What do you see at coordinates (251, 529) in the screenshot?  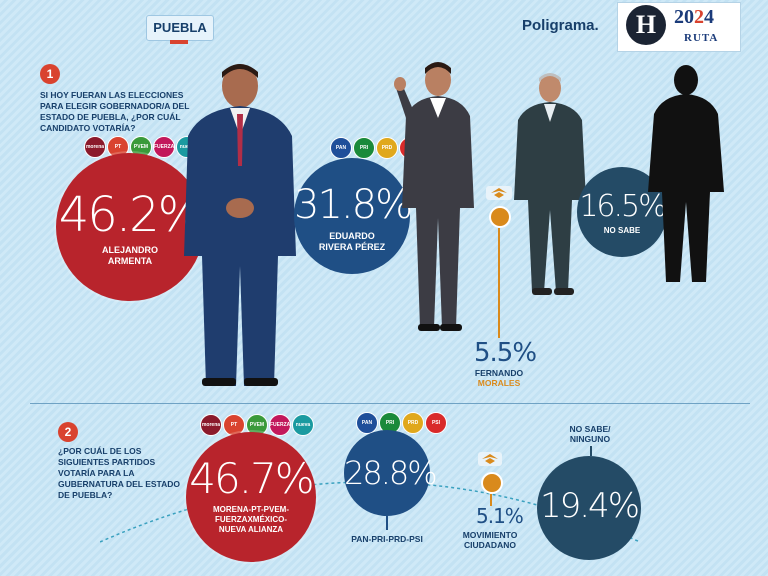 I see `morena-coalition-line-3: NUEVA ALIANZA` at bounding box center [251, 529].